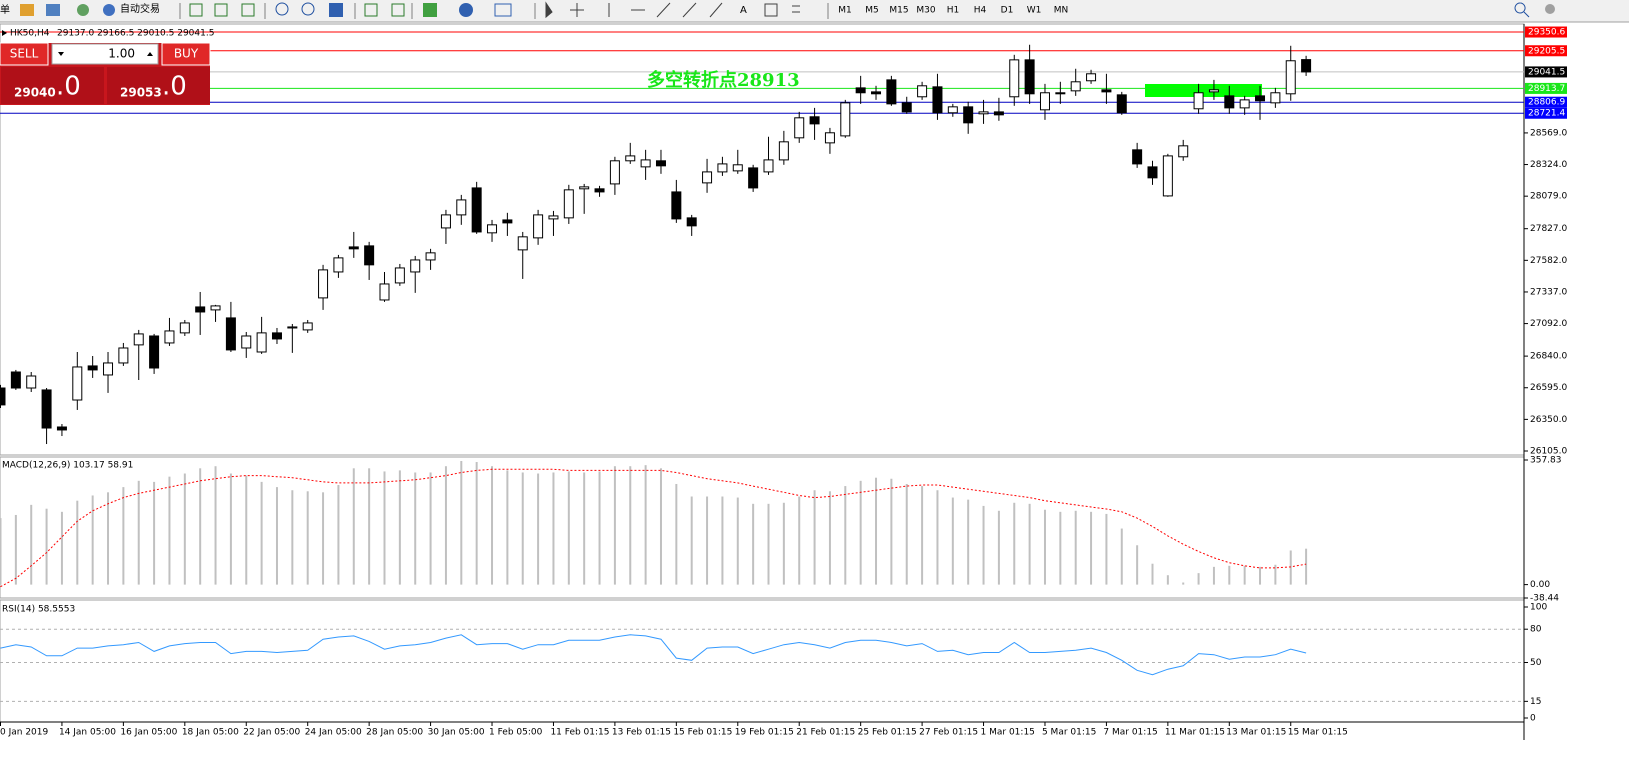 The width and height of the screenshot is (1629, 772). I want to click on timeframe-button: M1, so click(845, 11).